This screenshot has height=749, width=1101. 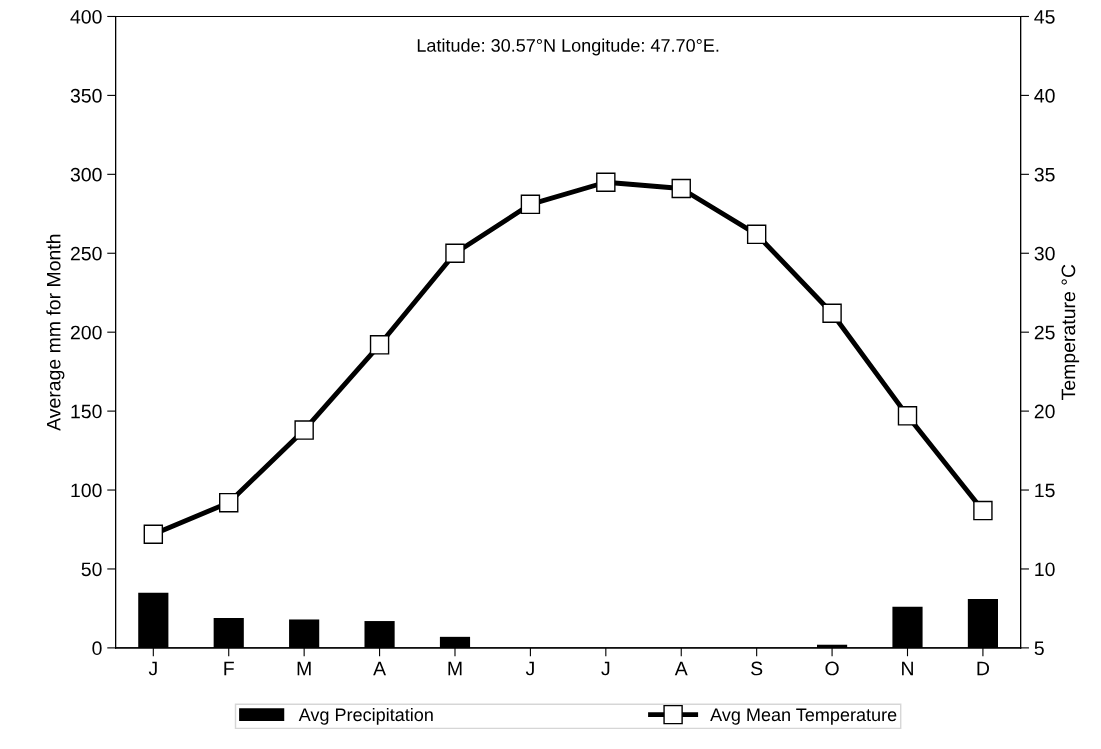 I want to click on x-tick-label: O, so click(x=832, y=668).